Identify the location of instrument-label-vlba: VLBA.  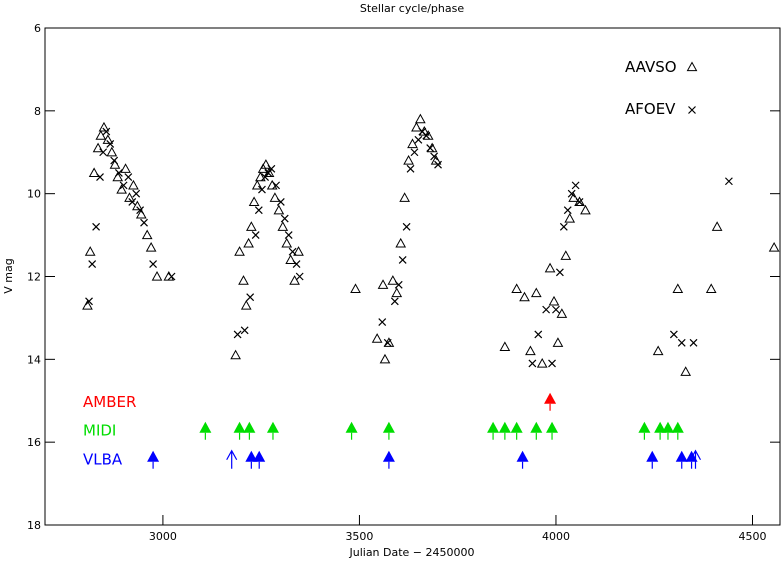
(103, 460).